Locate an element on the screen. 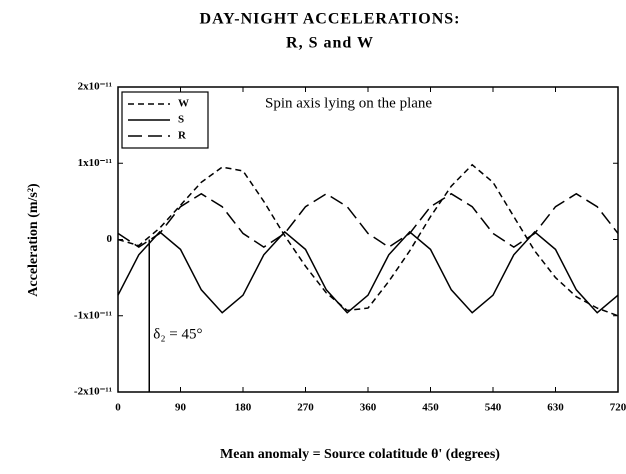 The width and height of the screenshot is (626, 474). x-tick-label: 270 is located at coordinates (305, 408).